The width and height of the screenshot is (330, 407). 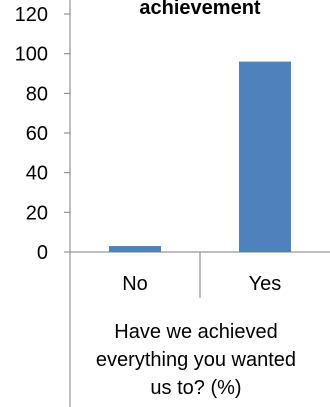 What do you see at coordinates (37, 134) in the screenshot?
I see `y-tick-label: 60` at bounding box center [37, 134].